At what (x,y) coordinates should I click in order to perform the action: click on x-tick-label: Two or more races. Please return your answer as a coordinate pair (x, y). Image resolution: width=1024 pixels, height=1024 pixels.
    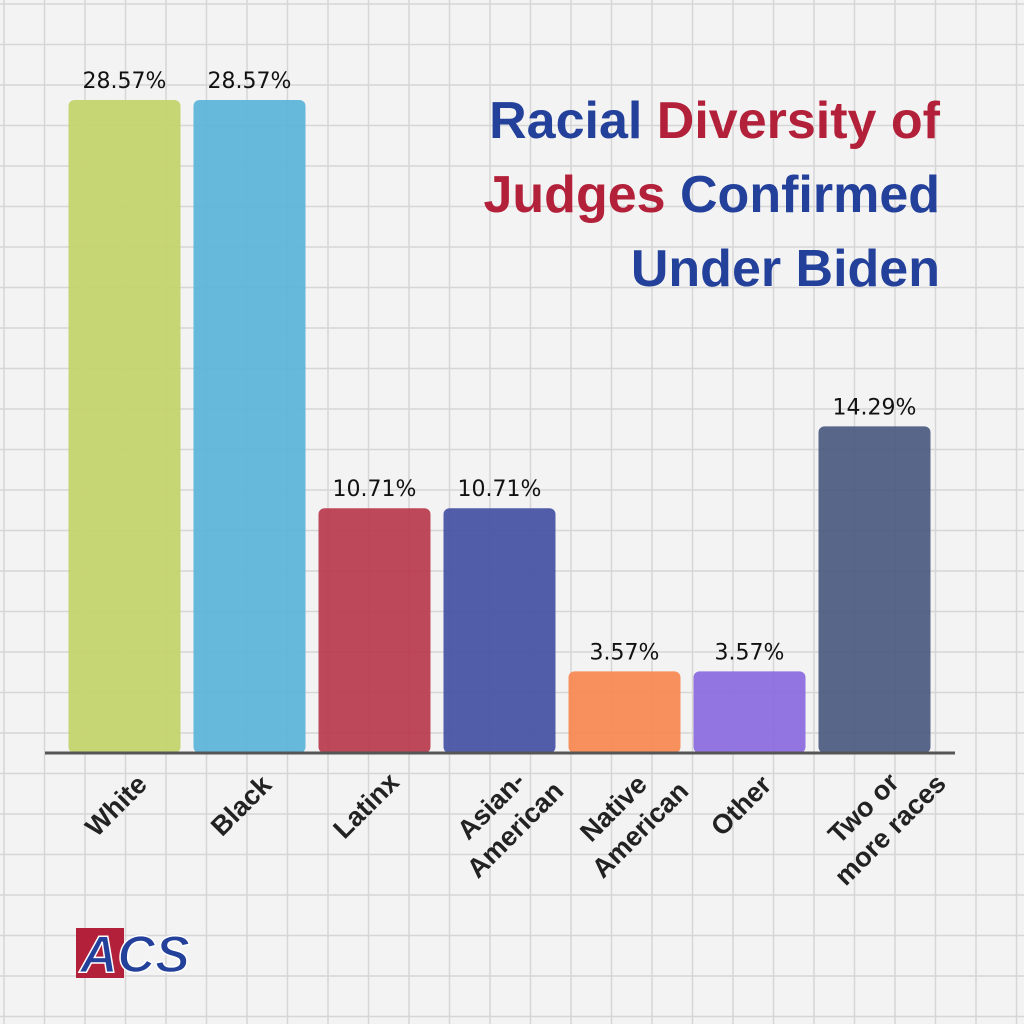
    Looking at the image, I should click on (878, 817).